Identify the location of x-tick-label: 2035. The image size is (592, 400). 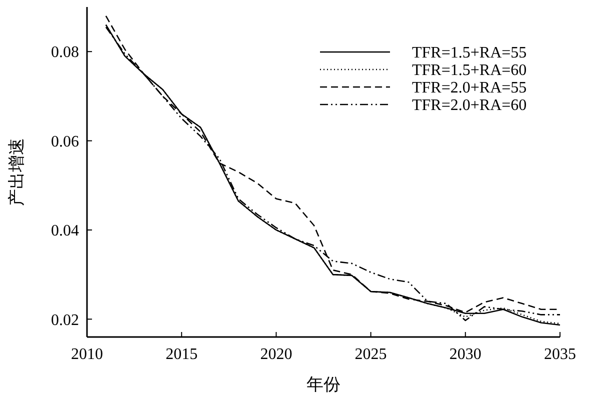
(560, 354).